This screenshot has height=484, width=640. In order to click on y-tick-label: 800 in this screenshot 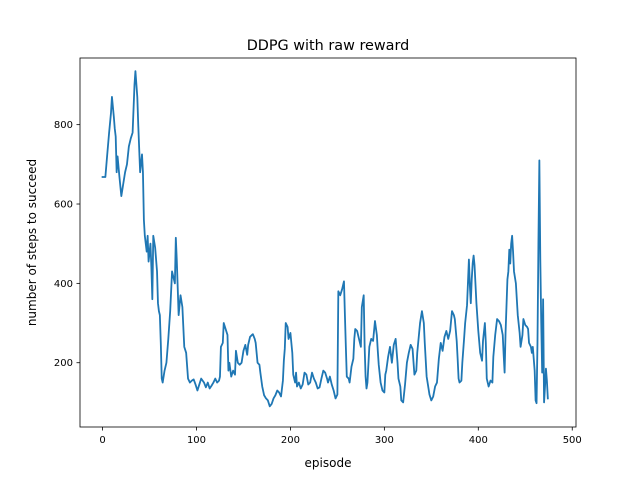, I will do `click(63, 125)`.